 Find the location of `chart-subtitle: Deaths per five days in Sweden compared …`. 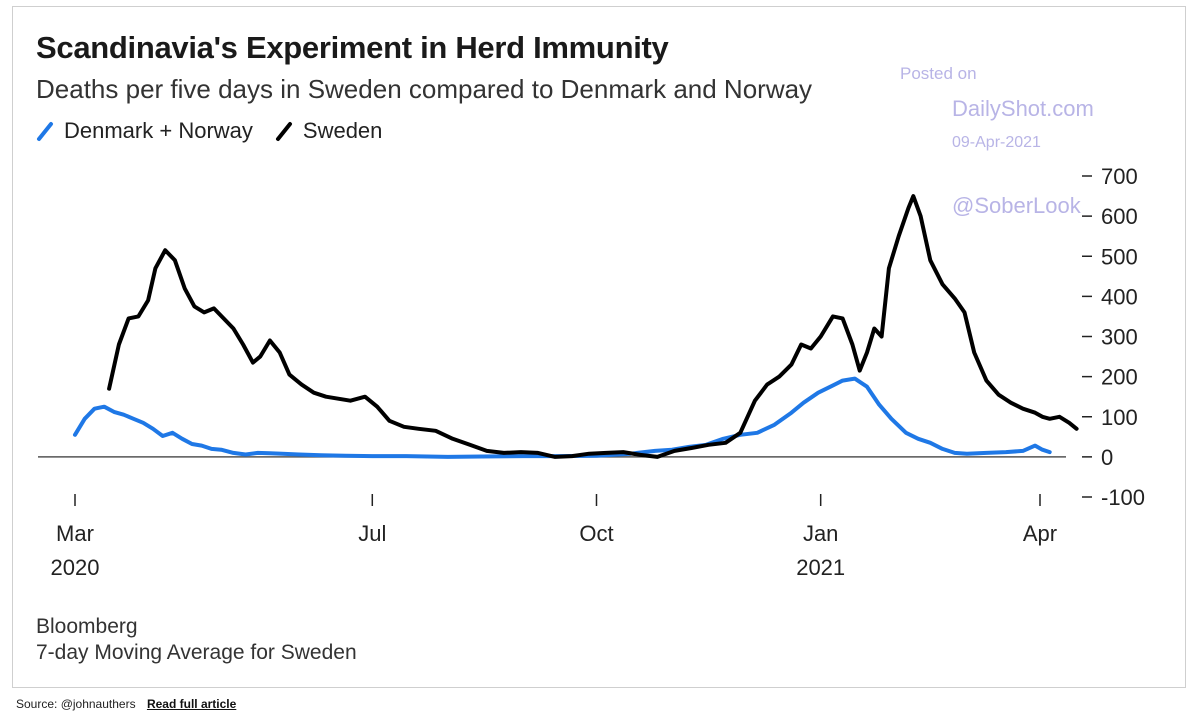

chart-subtitle: Deaths per five days in Sweden compared … is located at coordinates (424, 89).